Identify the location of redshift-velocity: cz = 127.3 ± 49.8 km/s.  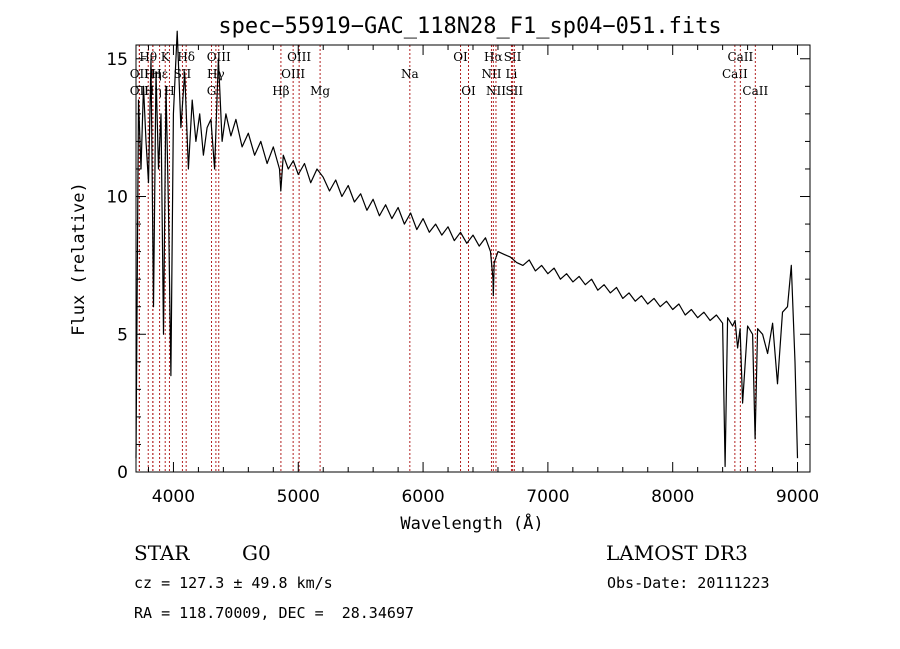
(233, 583).